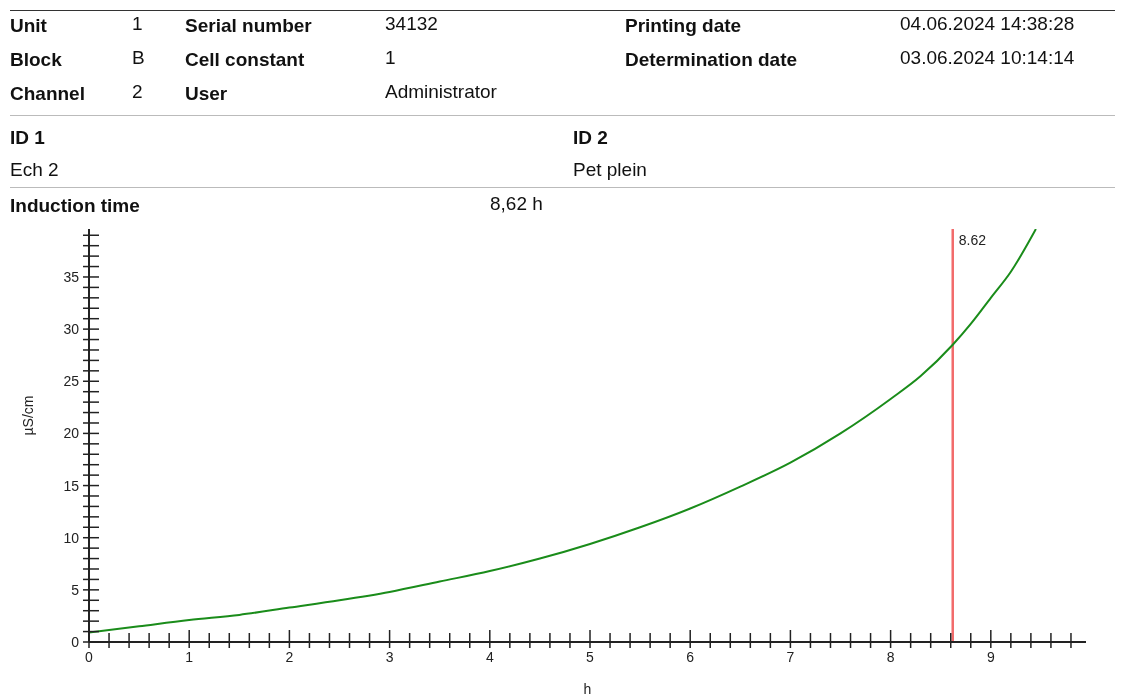 The height and width of the screenshot is (694, 1130). What do you see at coordinates (790, 657) in the screenshot?
I see `x-tick-label: 7` at bounding box center [790, 657].